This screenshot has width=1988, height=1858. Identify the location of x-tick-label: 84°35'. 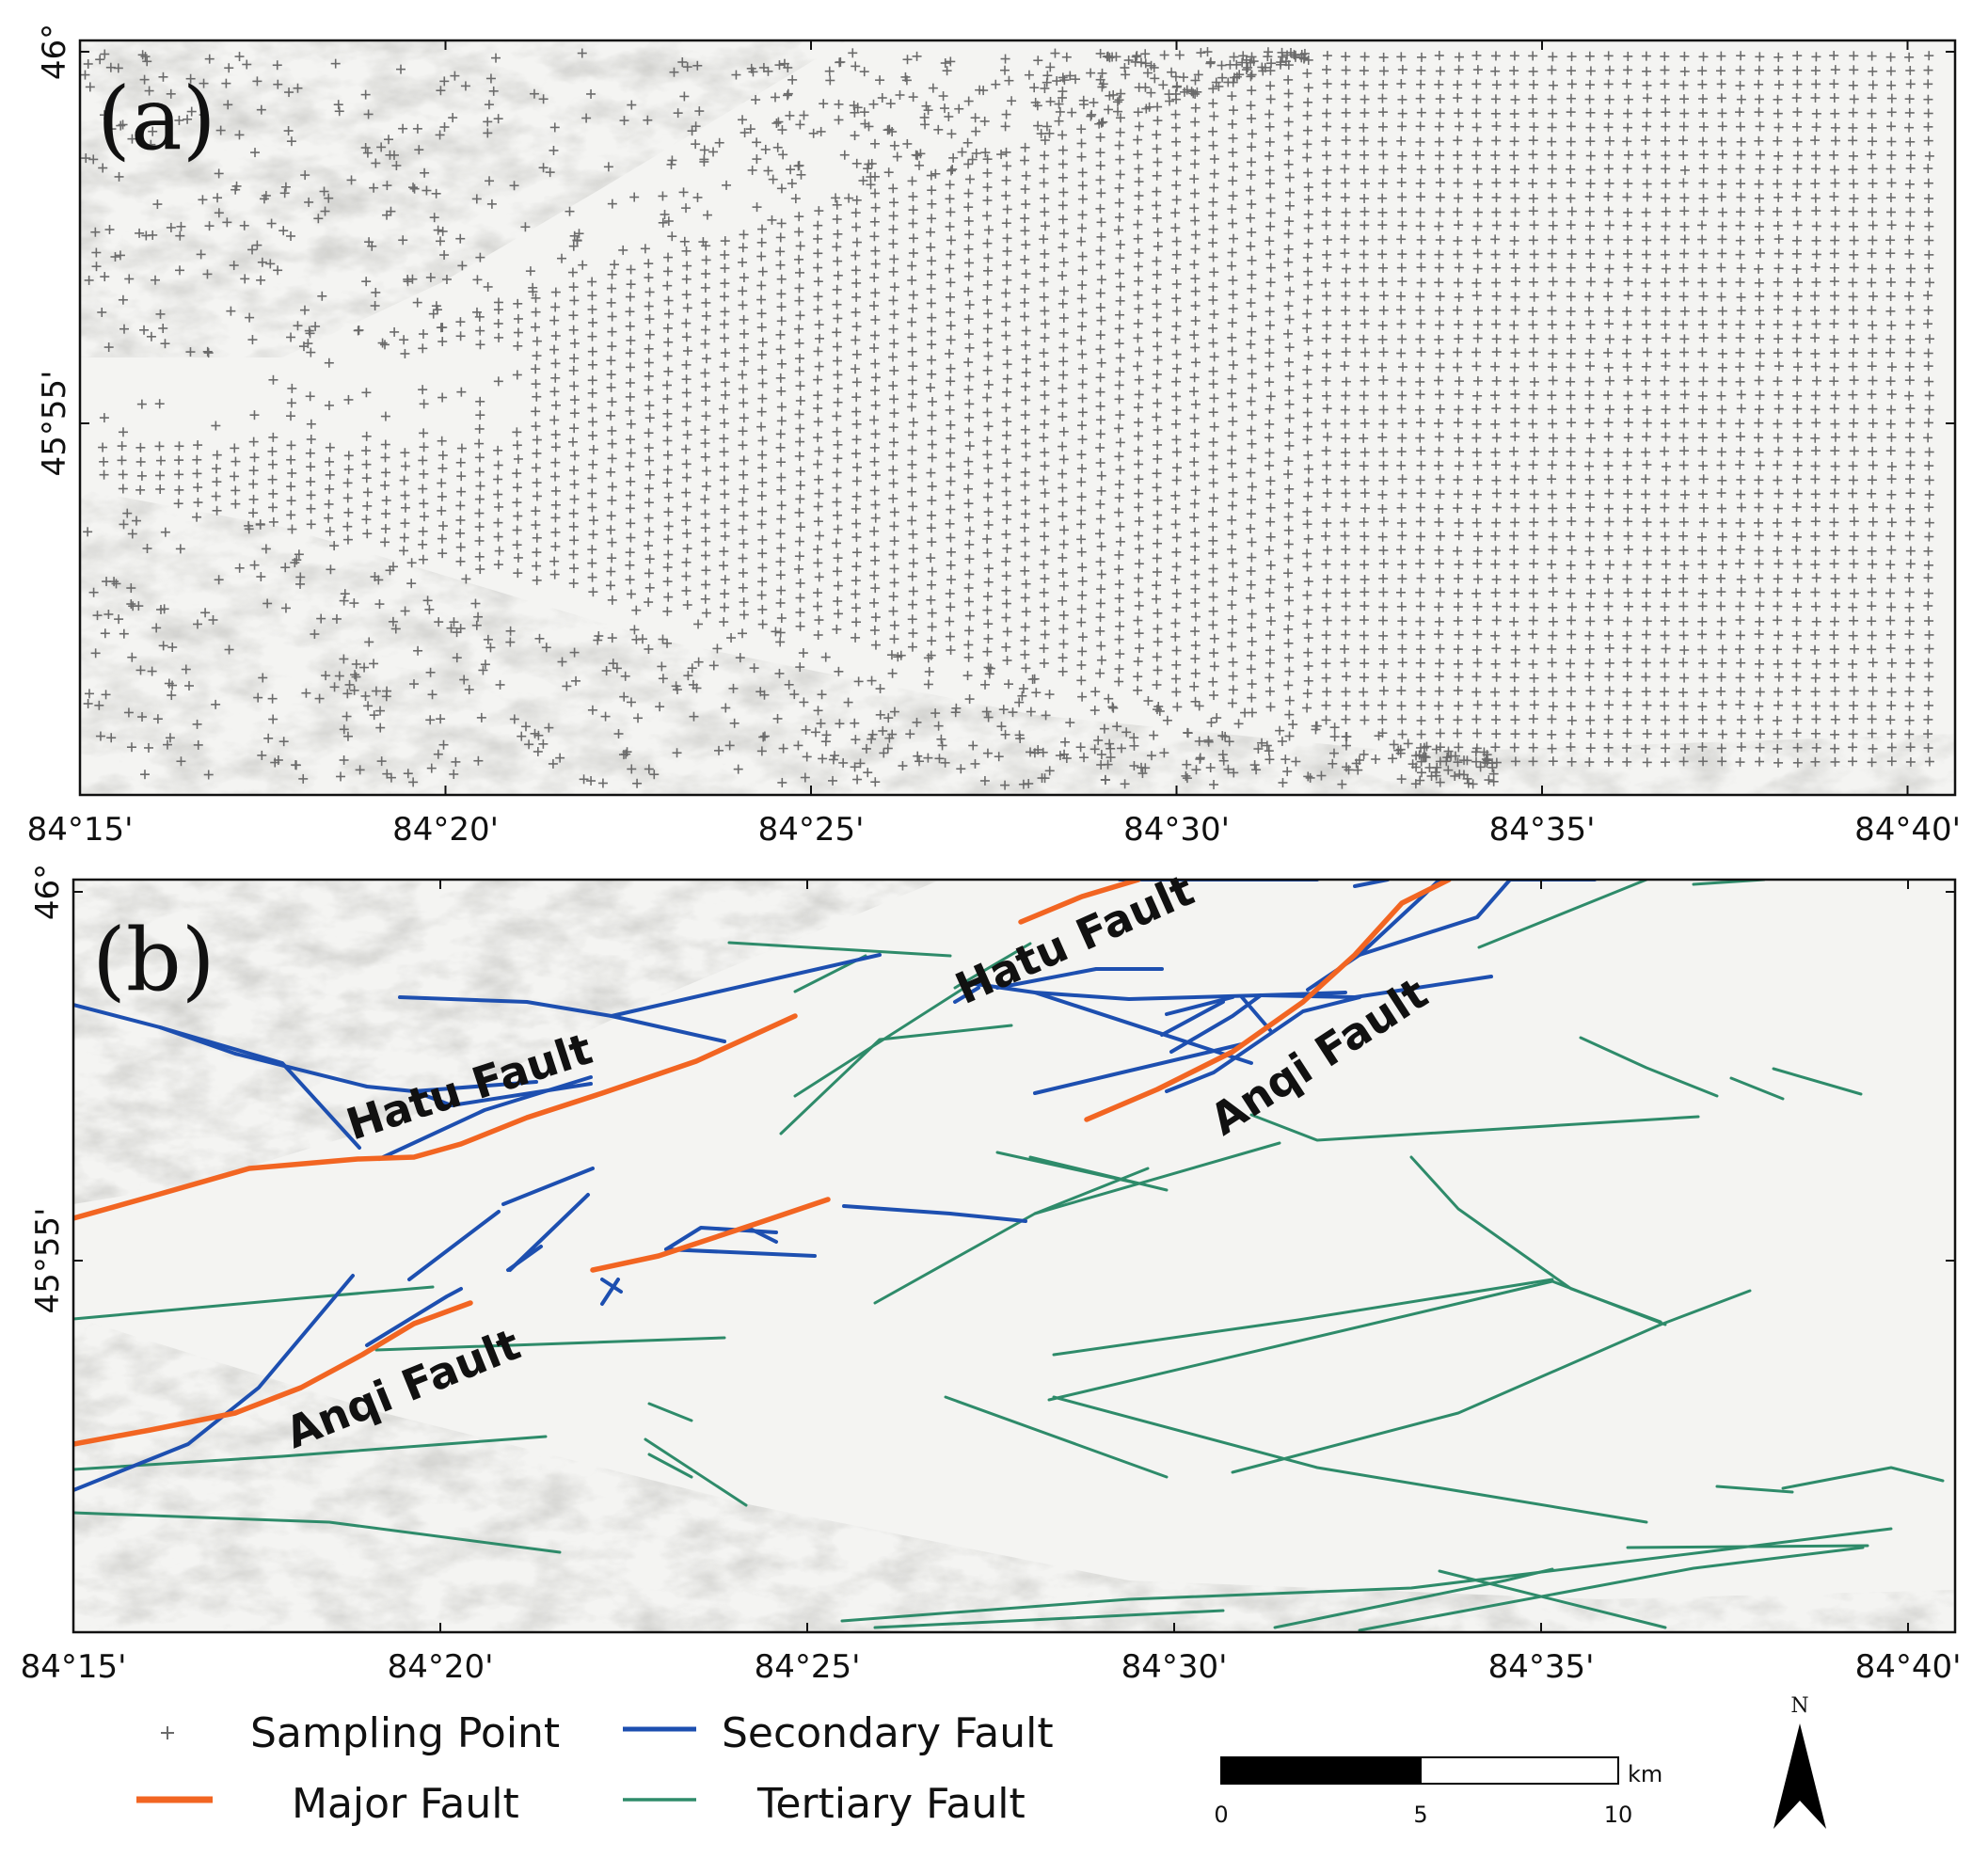
(1542, 830).